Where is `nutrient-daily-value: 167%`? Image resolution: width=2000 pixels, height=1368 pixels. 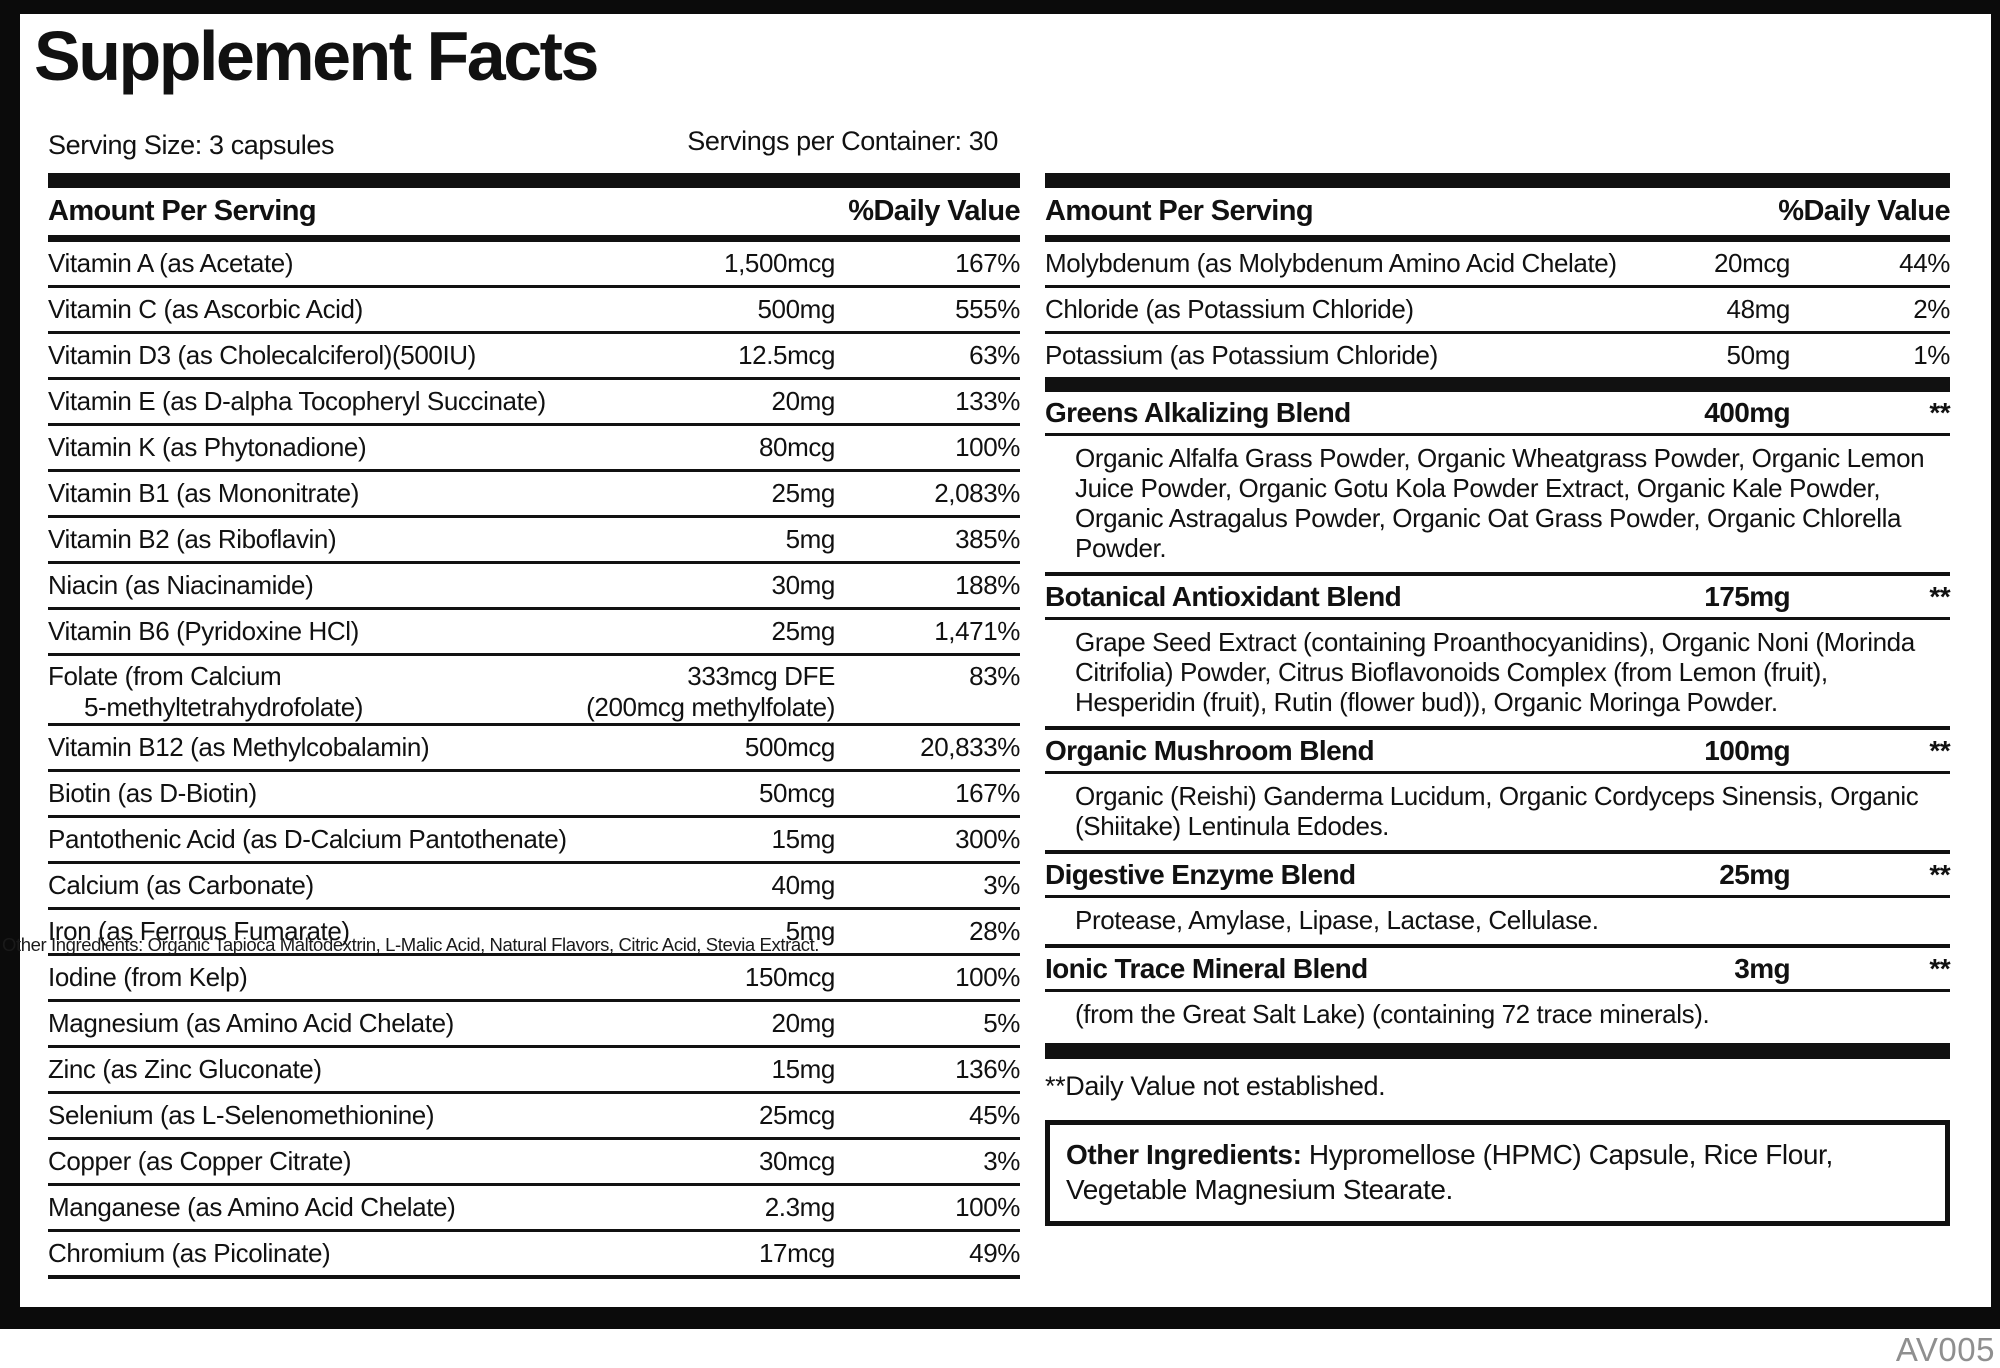 nutrient-daily-value: 167% is located at coordinates (987, 793).